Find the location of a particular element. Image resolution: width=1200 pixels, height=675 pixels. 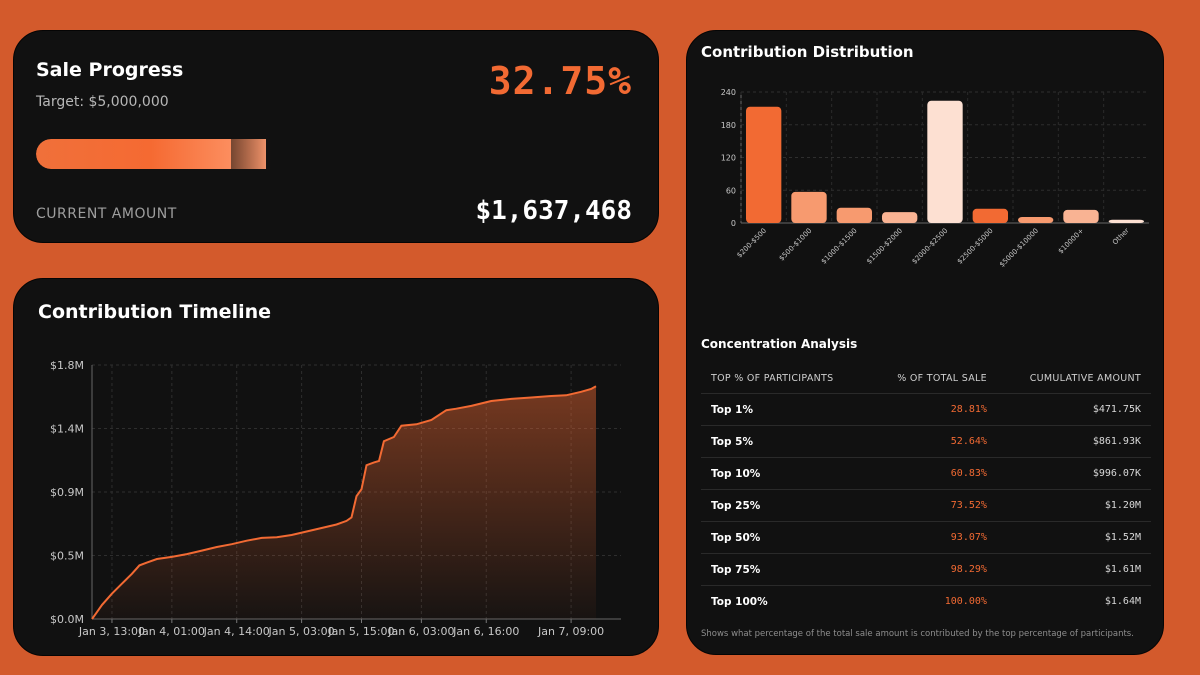

timeline-y-tick: $0.0M is located at coordinates (67, 619).